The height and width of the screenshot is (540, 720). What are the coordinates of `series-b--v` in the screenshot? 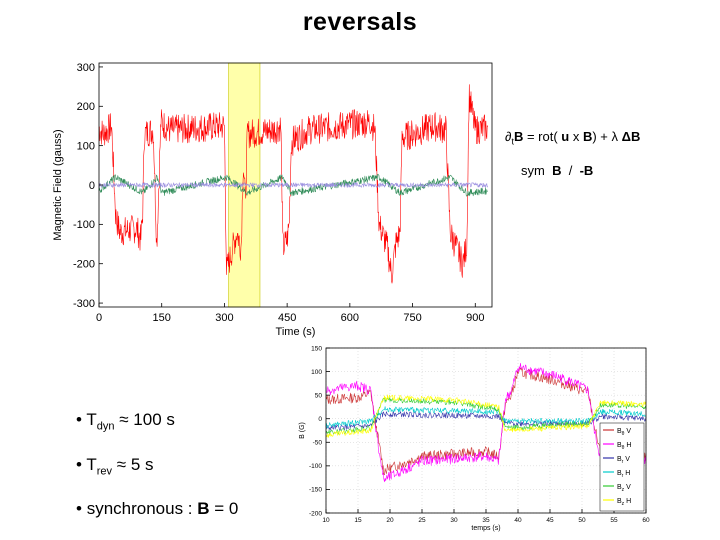 It's located at (486, 421).